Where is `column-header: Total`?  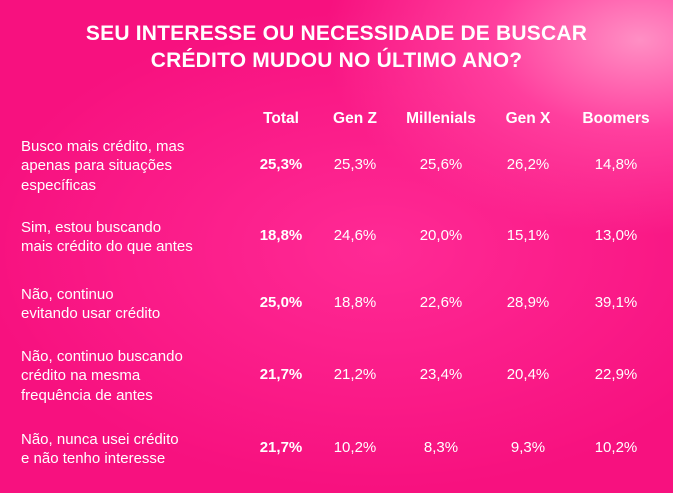 column-header: Total is located at coordinates (281, 118).